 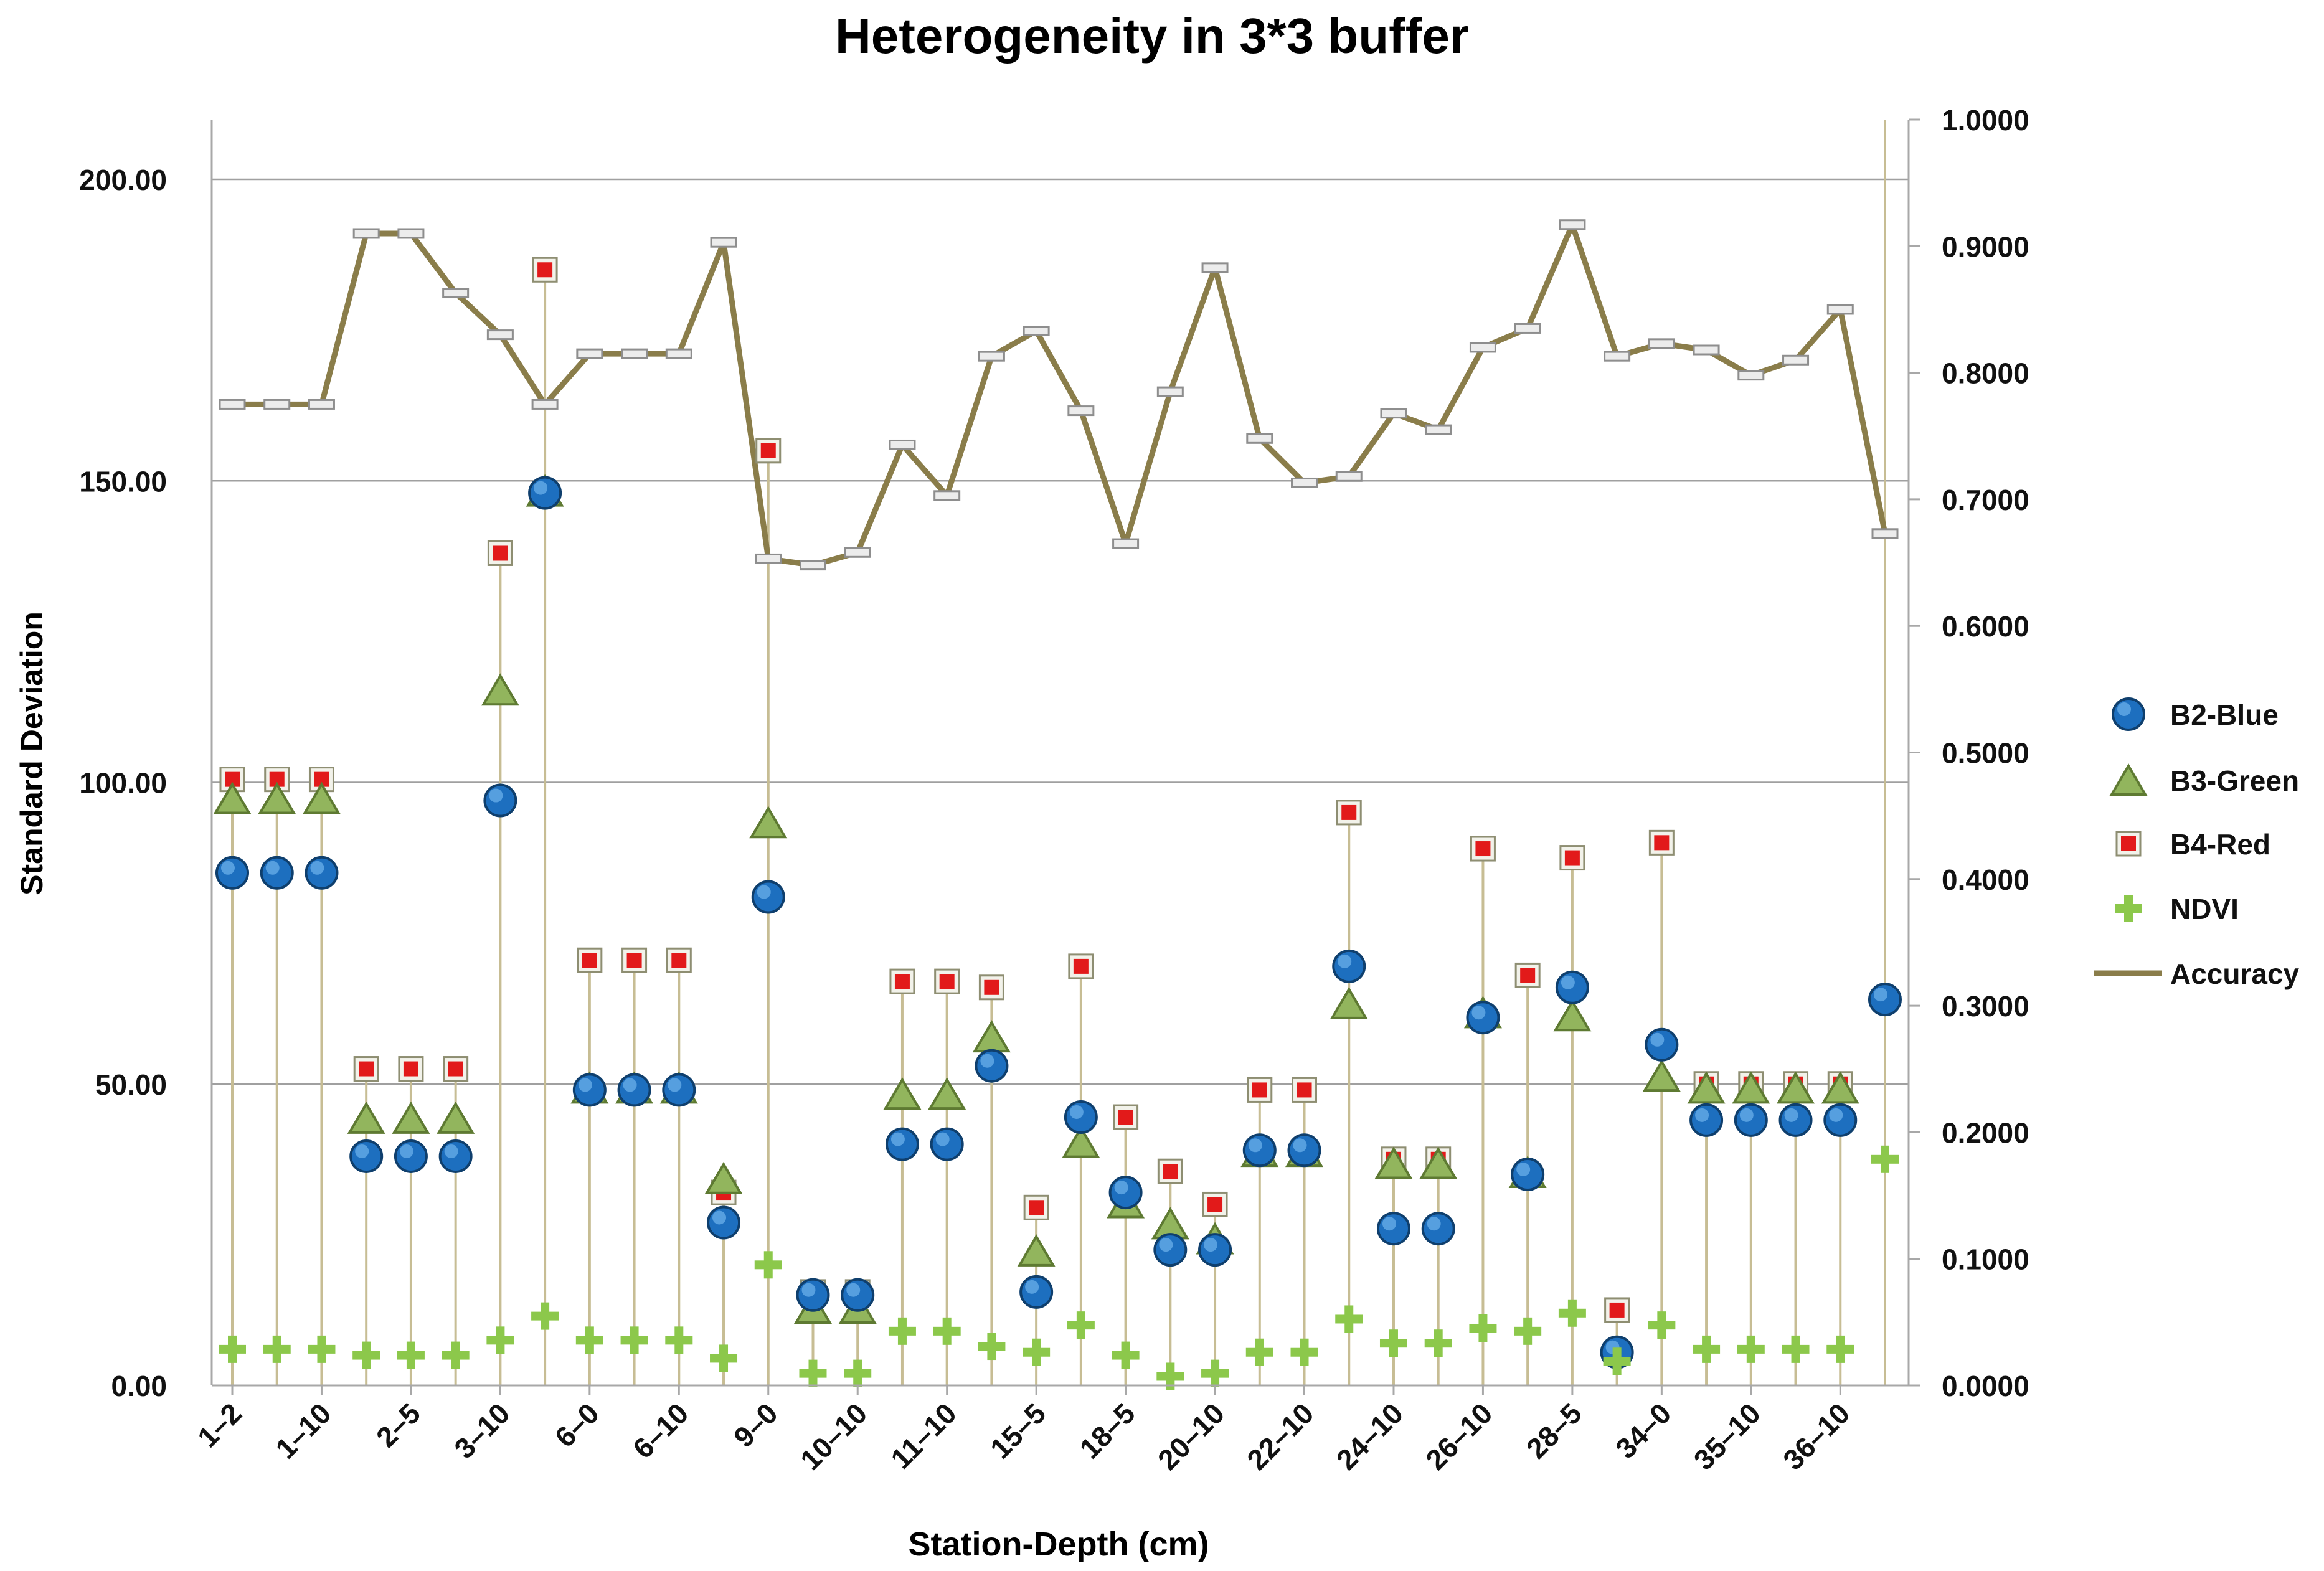 What do you see at coordinates (131, 1085) in the screenshot?
I see `y-tick-label: 50.00` at bounding box center [131, 1085].